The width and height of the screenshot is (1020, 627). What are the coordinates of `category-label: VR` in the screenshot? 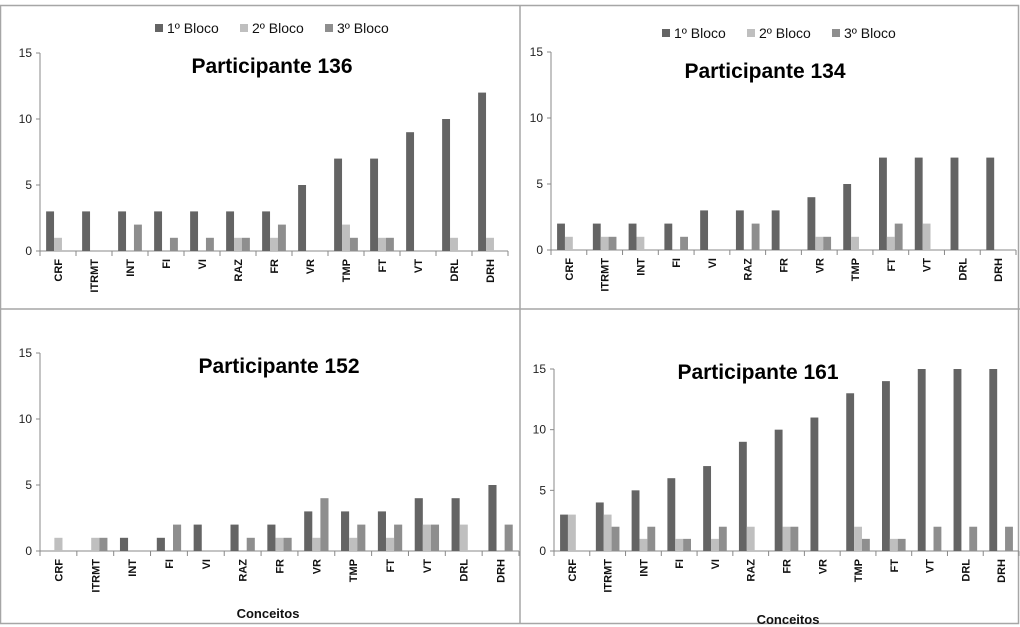 It's located at (820, 265).